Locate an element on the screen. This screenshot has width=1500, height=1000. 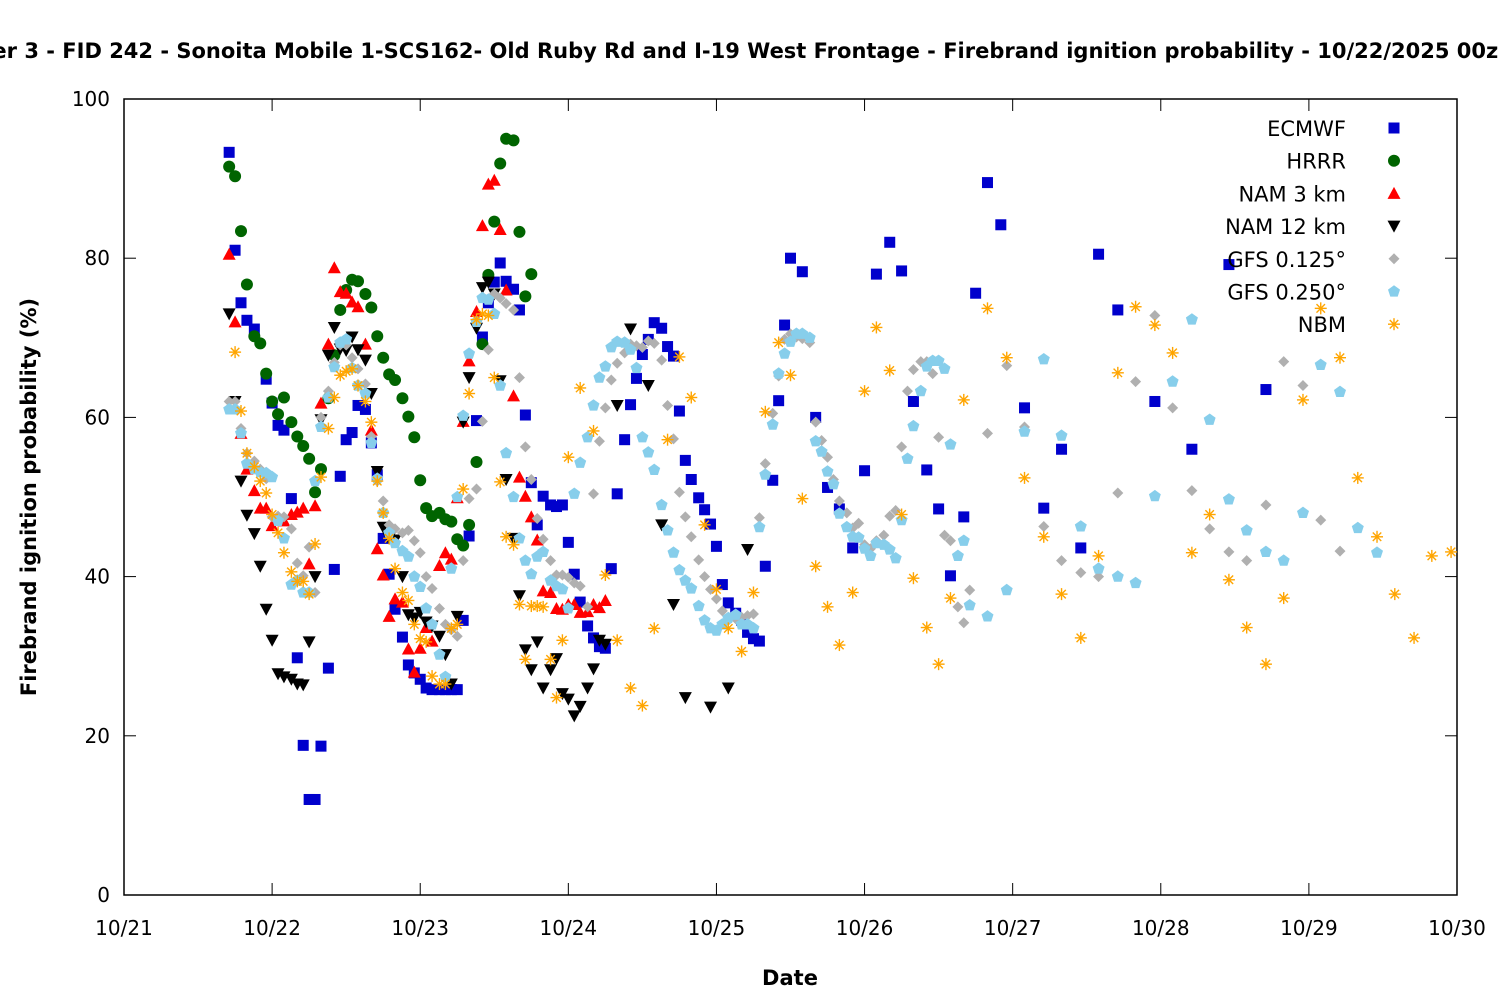
x-tick-label: 10/29 is located at coordinates (1309, 928).